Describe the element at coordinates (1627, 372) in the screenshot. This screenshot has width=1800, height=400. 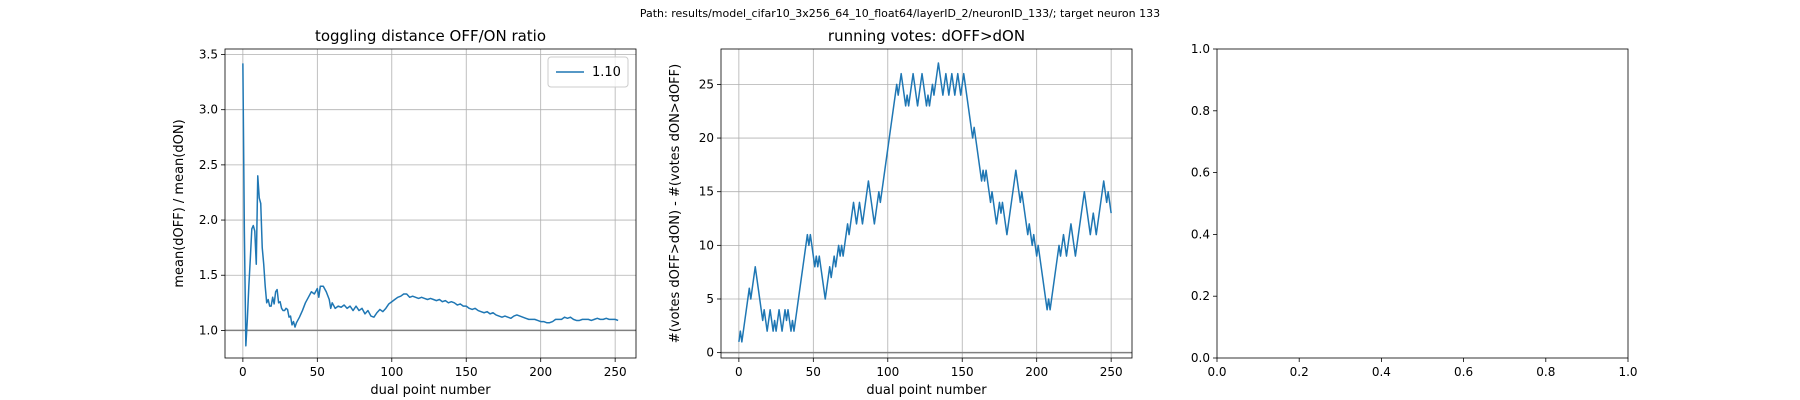
I see `x-tick-label: 1.0` at that location.